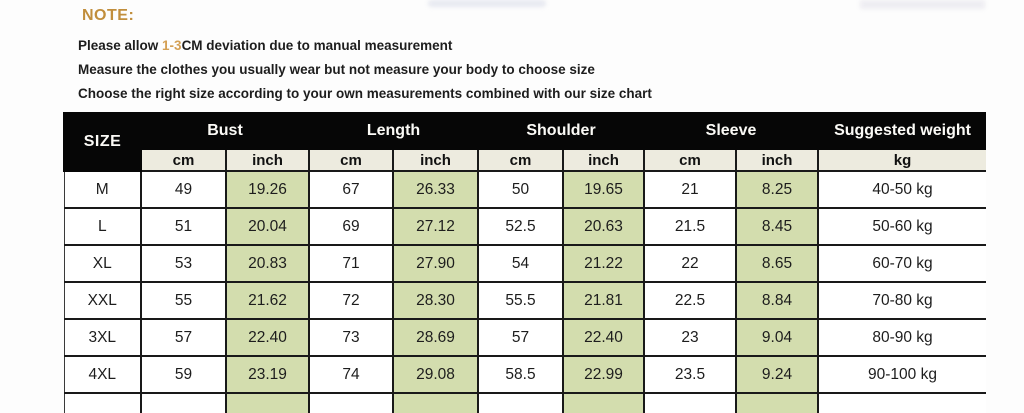  I want to click on cell-size: XXL, so click(102, 300).